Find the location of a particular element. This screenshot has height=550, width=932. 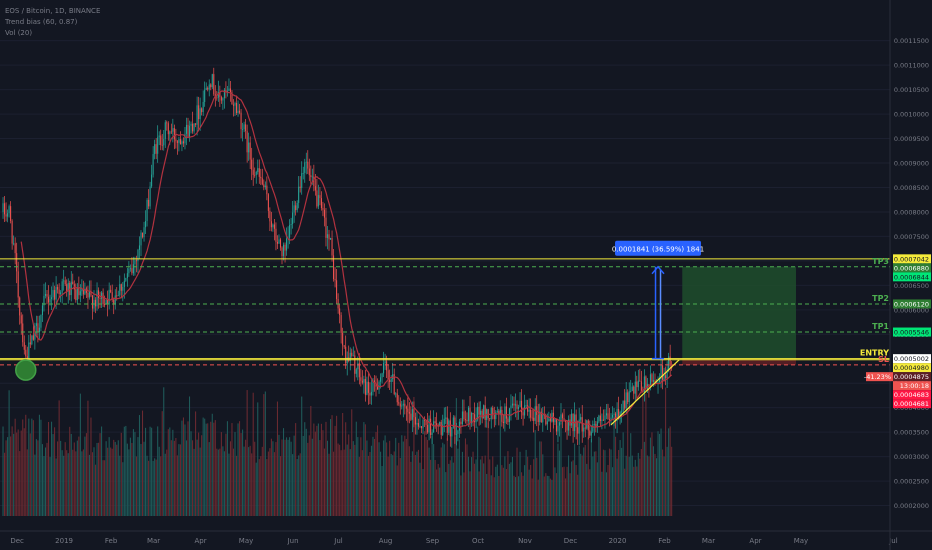

profit-zone is located at coordinates (739, 312).